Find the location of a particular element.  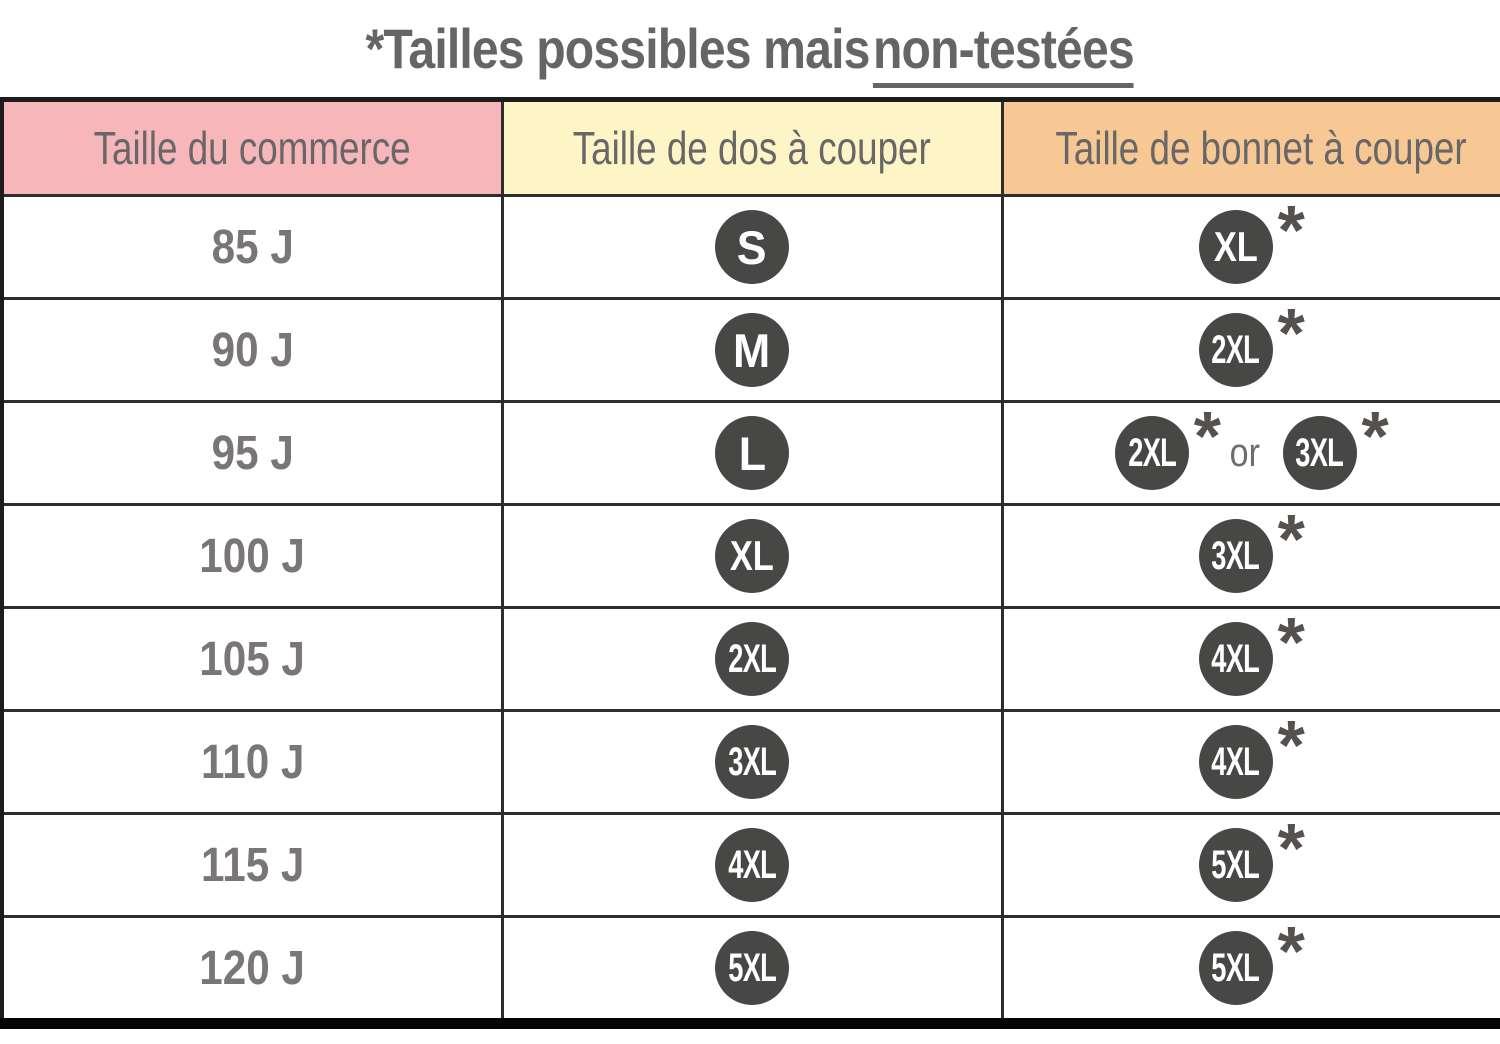

dos-cell: 2XL is located at coordinates (752, 659).